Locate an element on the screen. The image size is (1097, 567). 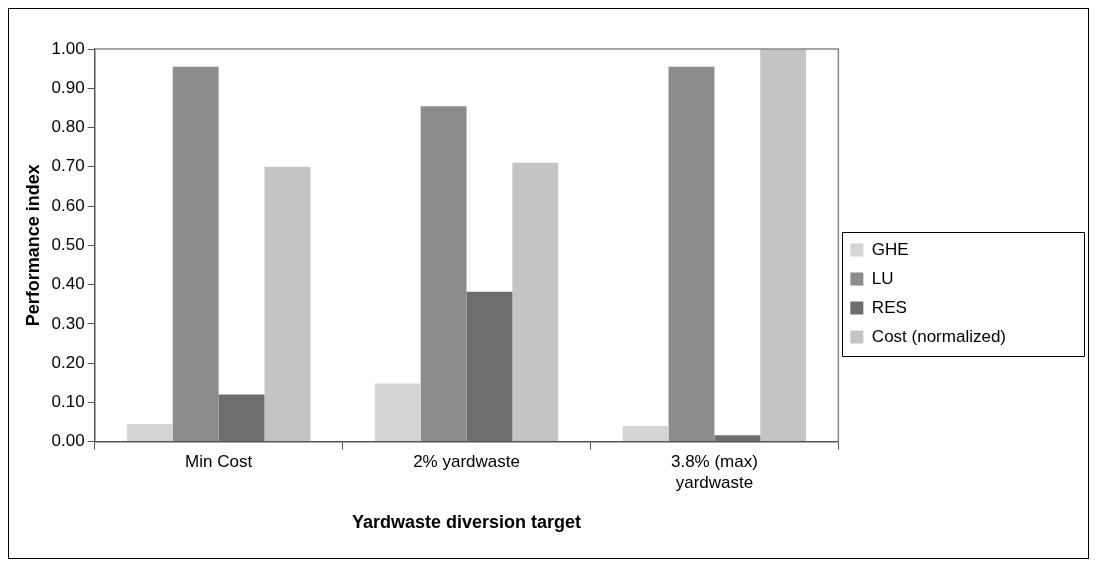
legend-label: LU is located at coordinates (882, 278).